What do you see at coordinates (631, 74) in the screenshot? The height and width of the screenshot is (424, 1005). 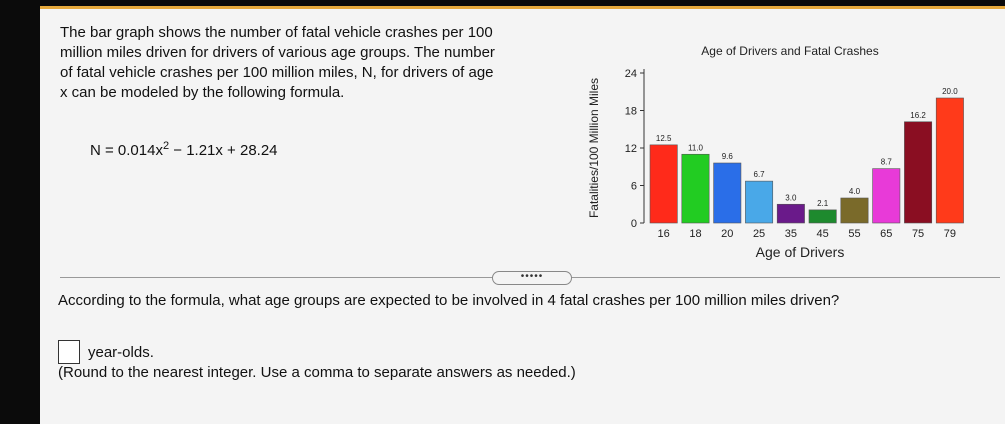 I see `y-tick-label: 24` at bounding box center [631, 74].